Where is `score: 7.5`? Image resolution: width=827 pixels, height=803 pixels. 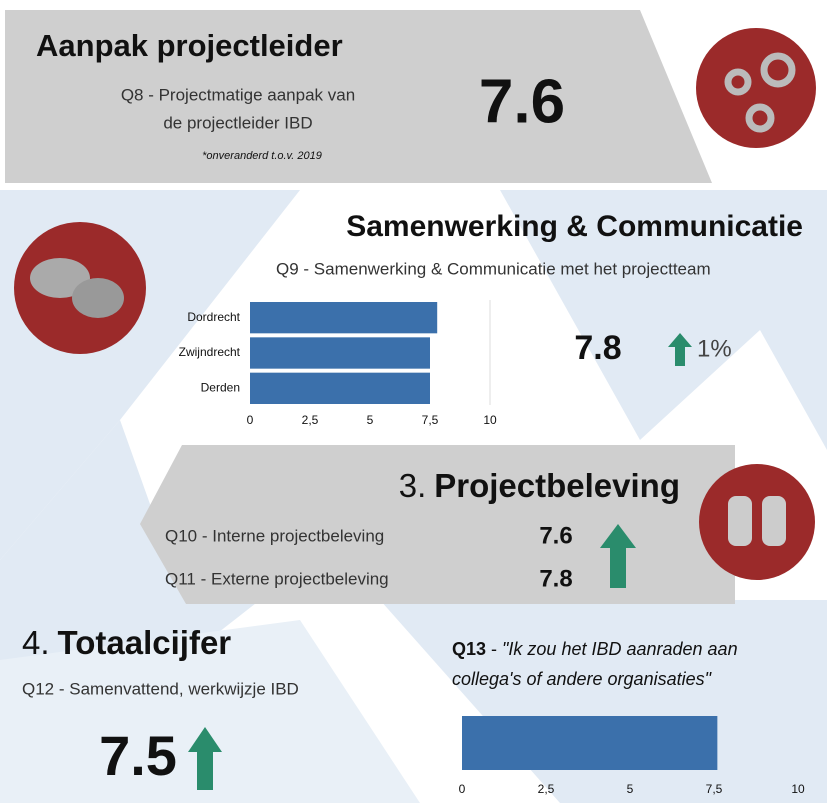
score: 7.5 is located at coordinates (138, 755).